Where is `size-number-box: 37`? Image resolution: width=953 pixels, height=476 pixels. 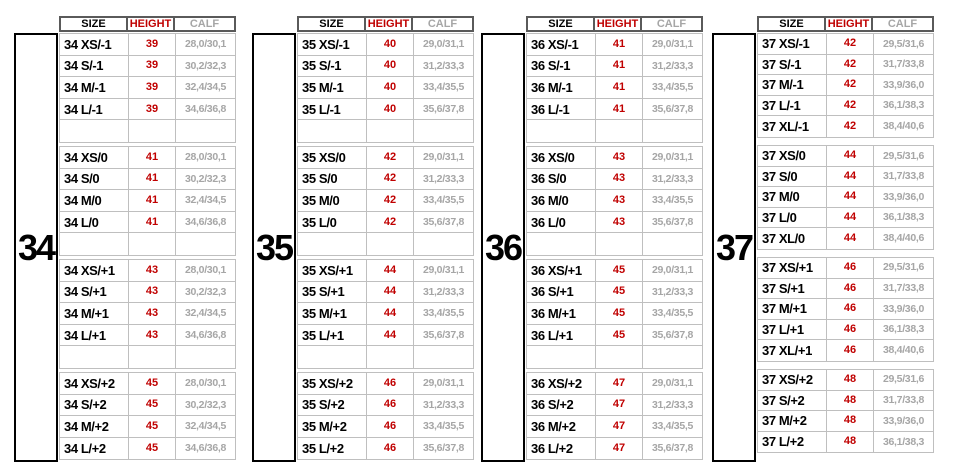
size-number-box: 37 is located at coordinates (734, 247).